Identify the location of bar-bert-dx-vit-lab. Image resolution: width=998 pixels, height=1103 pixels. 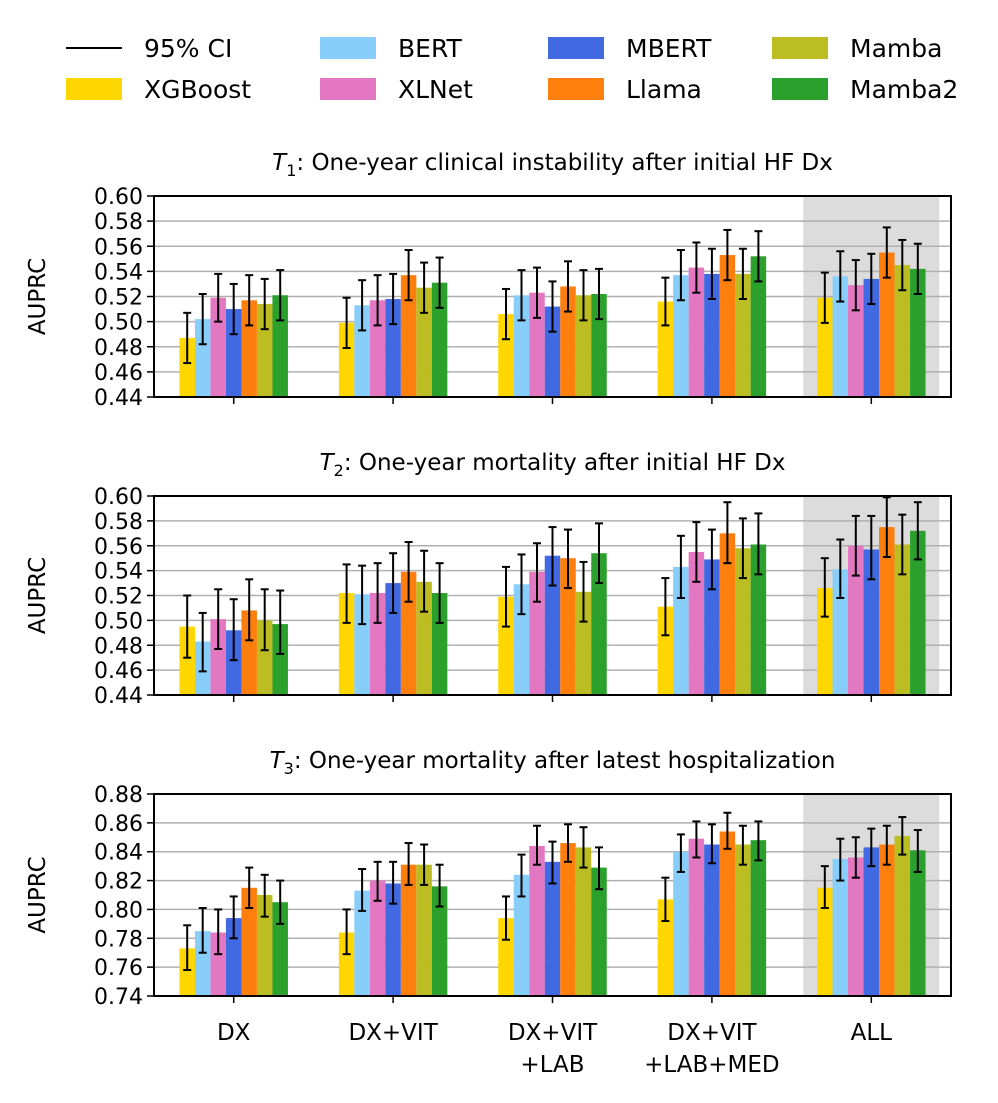
(521, 639).